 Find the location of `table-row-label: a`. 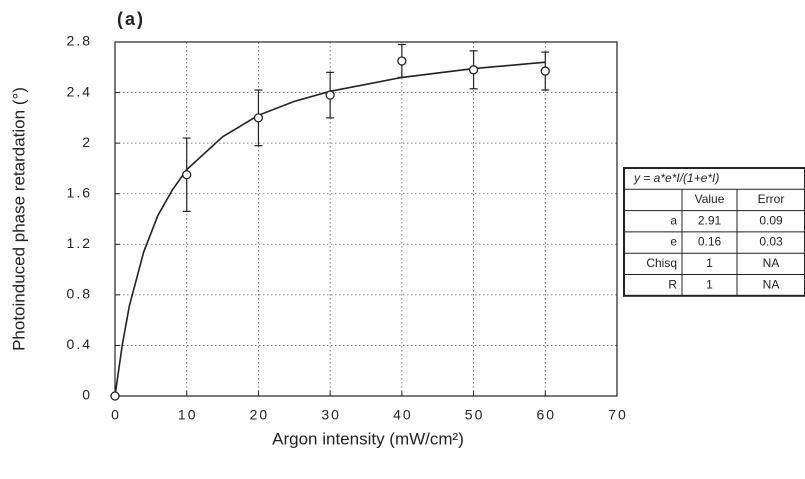

table-row-label: a is located at coordinates (673, 220).